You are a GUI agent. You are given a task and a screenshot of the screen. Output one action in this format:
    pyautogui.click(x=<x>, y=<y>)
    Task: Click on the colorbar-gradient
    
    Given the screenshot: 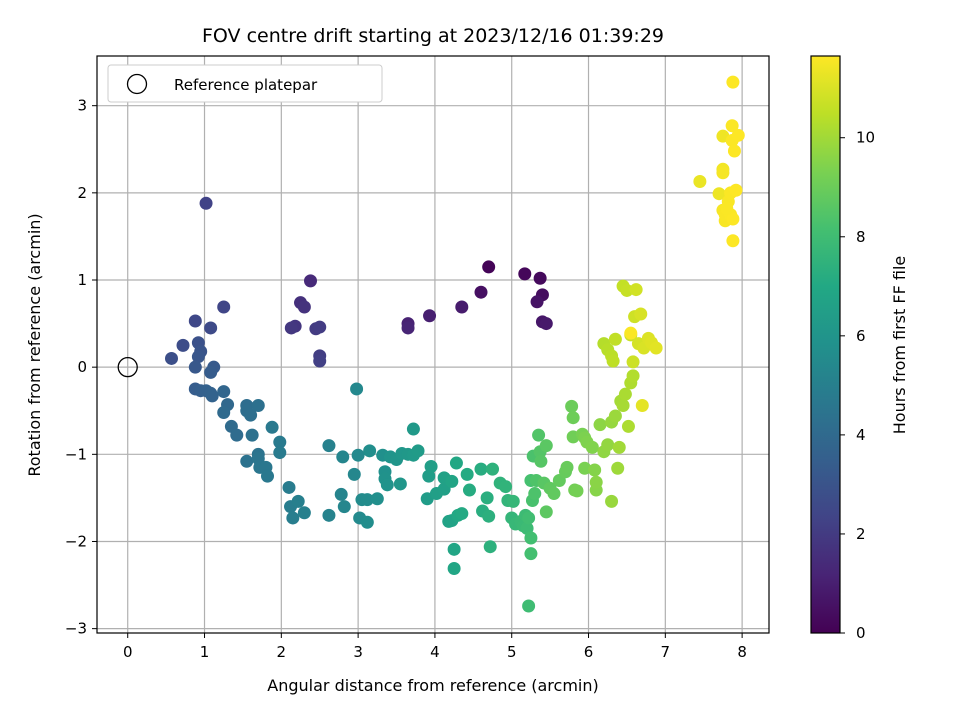 What is the action you would take?
    pyautogui.click(x=825, y=344)
    